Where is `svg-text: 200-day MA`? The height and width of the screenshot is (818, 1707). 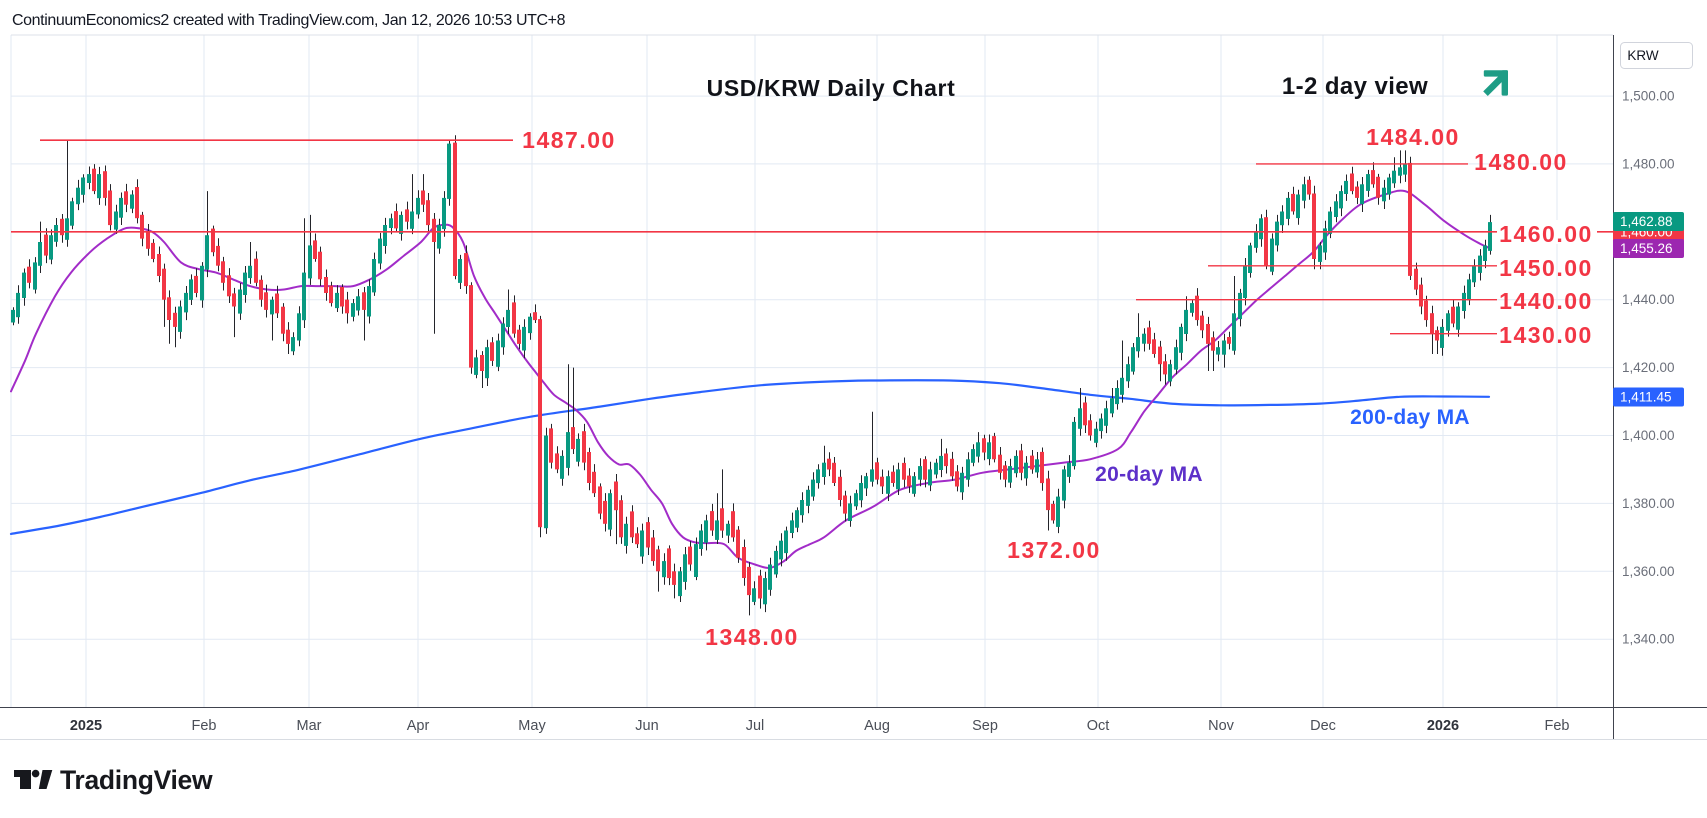
svg-text: 200-day MA is located at coordinates (1410, 417).